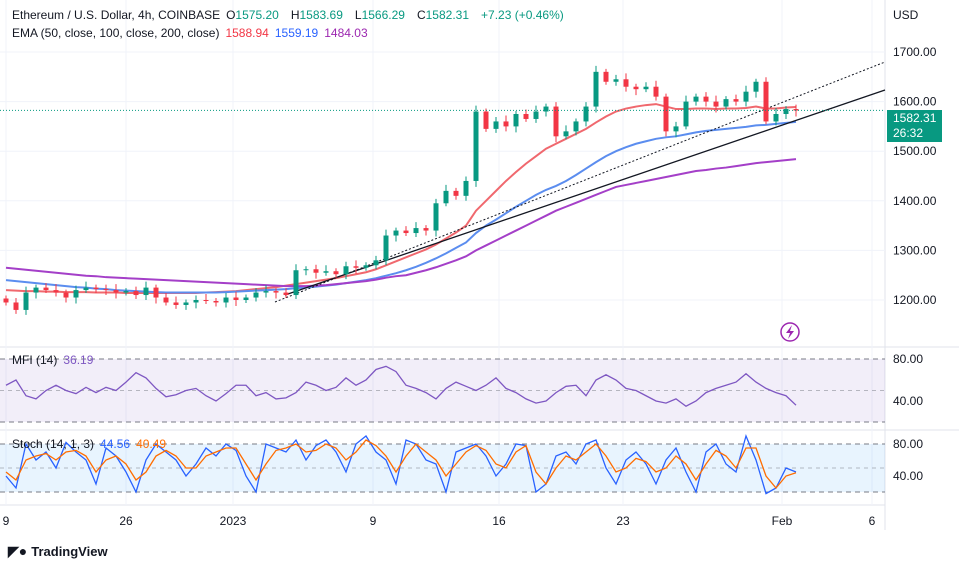  What do you see at coordinates (499, 521) in the screenshot?
I see `time-tick-label: 16` at bounding box center [499, 521].